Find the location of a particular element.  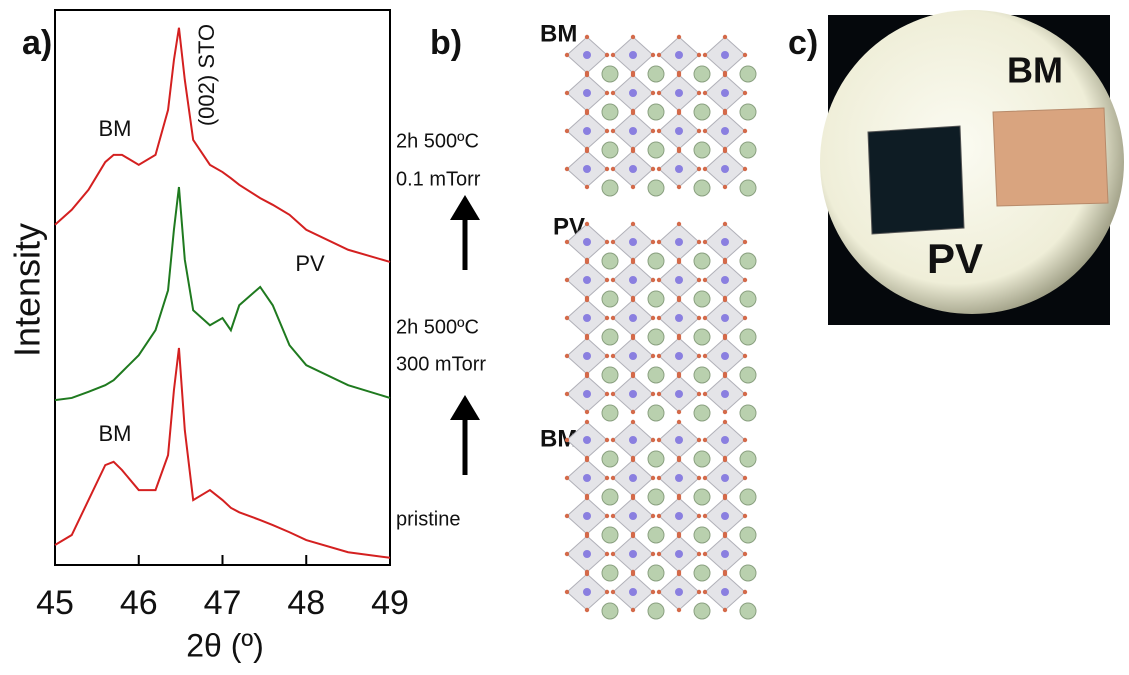

structure-label: BM is located at coordinates (558, 33).